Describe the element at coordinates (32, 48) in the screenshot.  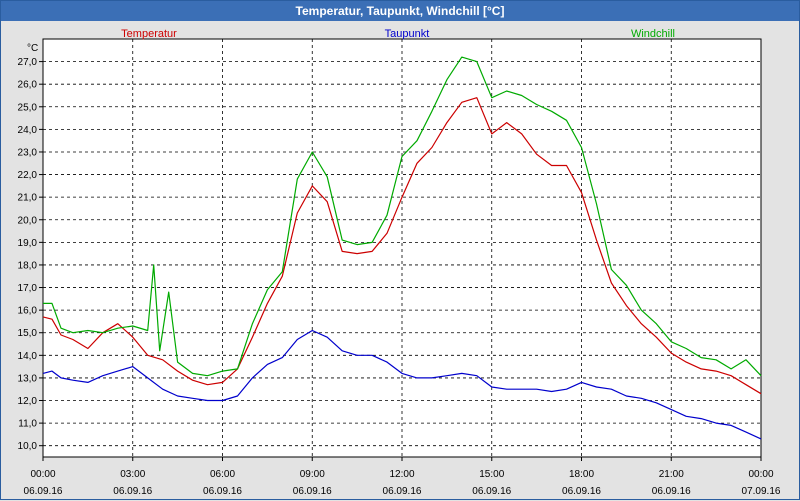
I see `y-unit-label: °C` at that location.